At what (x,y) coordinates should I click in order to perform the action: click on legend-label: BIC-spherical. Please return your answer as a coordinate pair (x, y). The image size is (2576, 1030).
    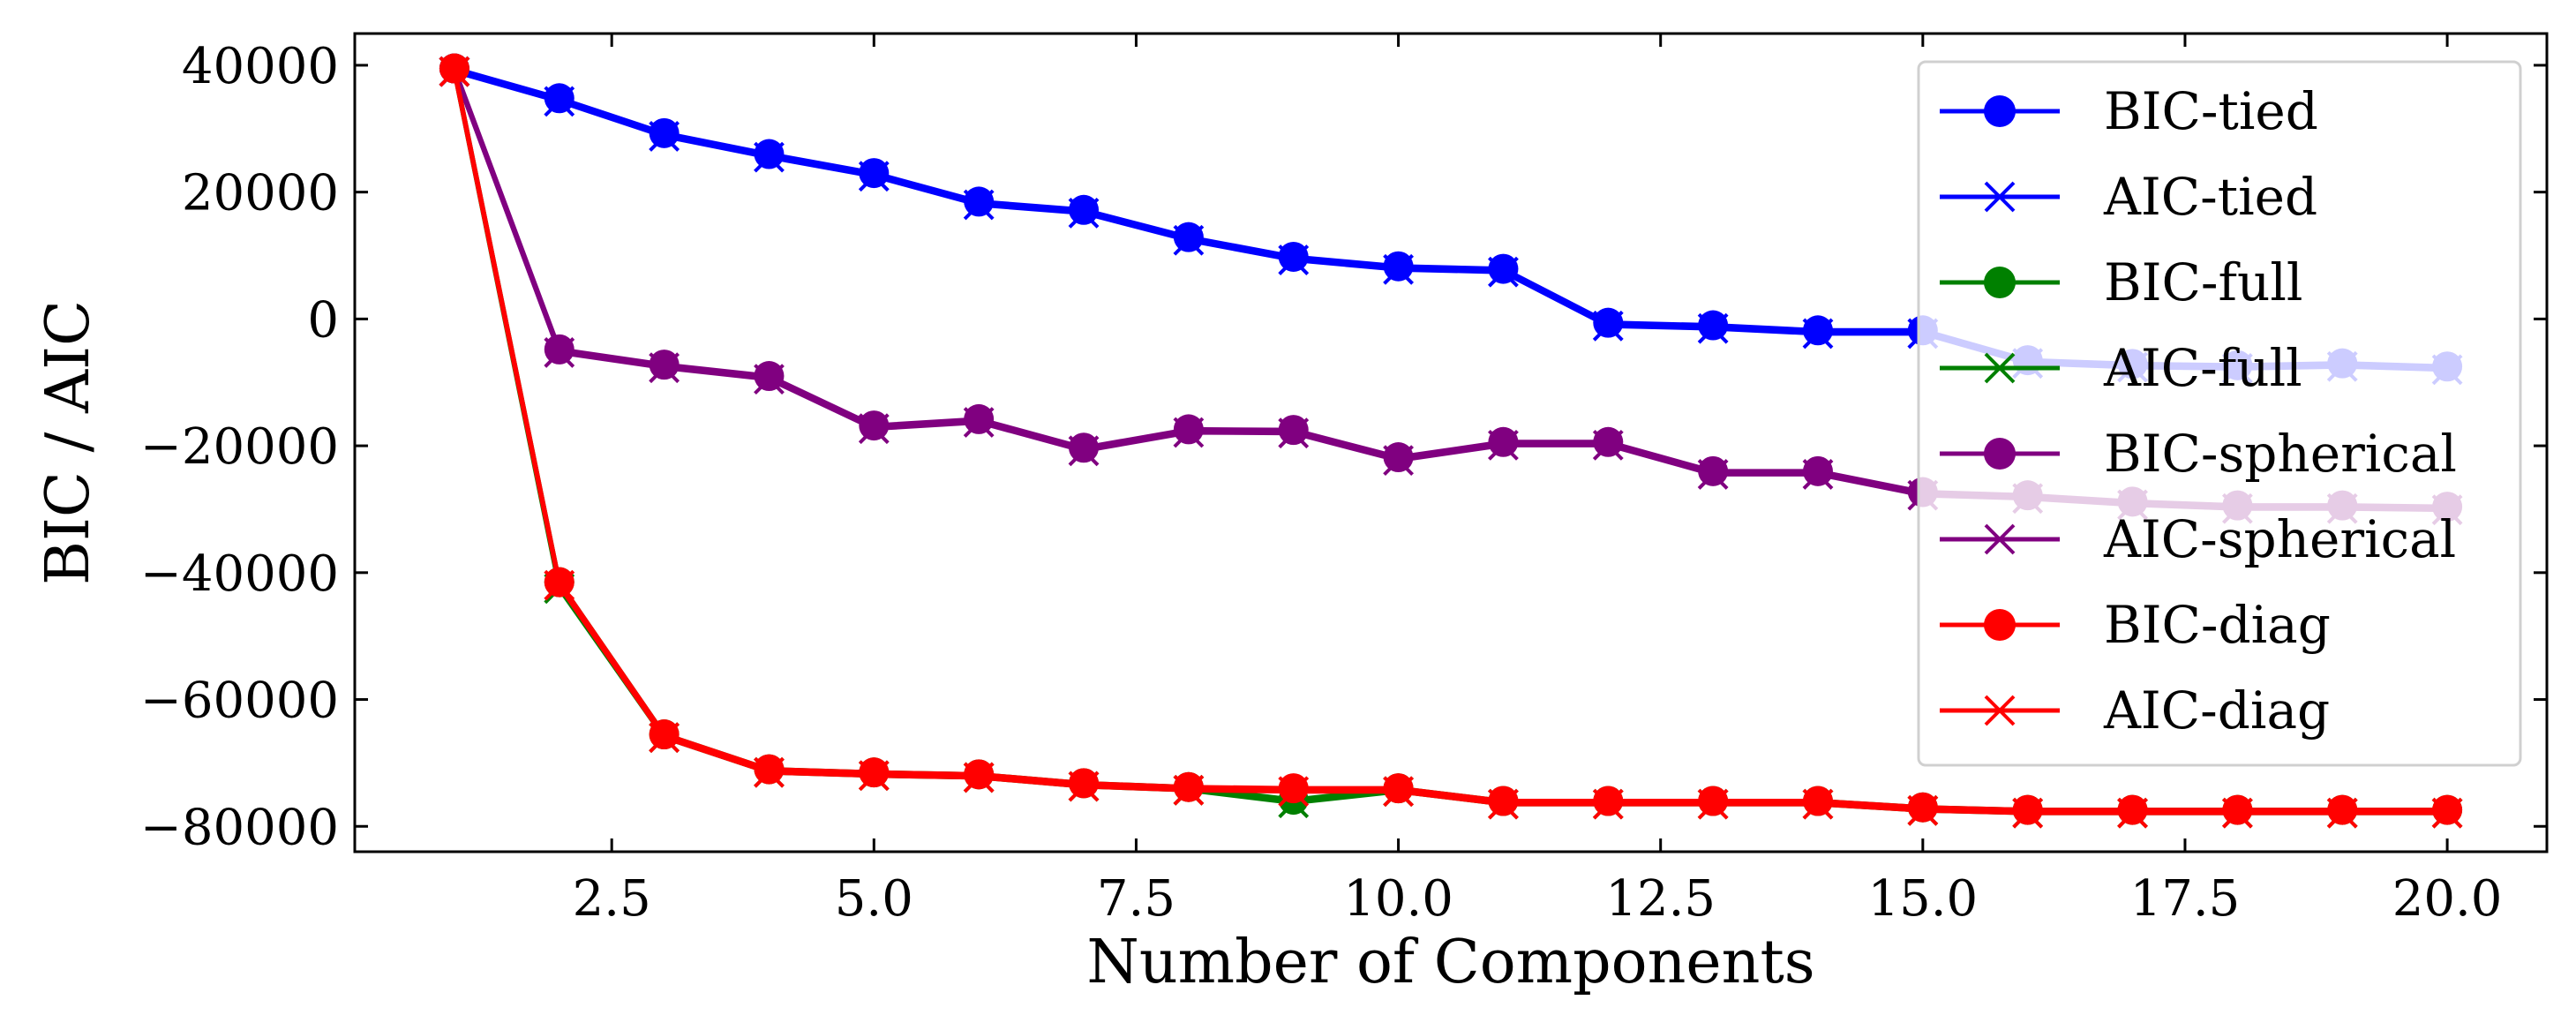
    Looking at the image, I should click on (2280, 454).